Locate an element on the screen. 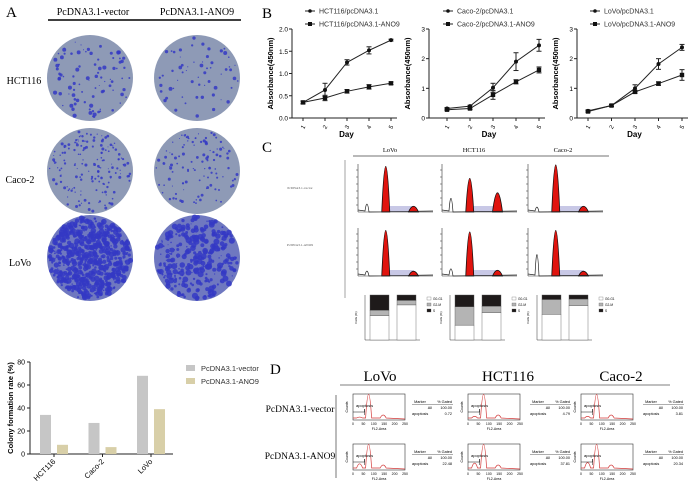  hist-x-tick-label: 200 is located at coordinates (395, 474).